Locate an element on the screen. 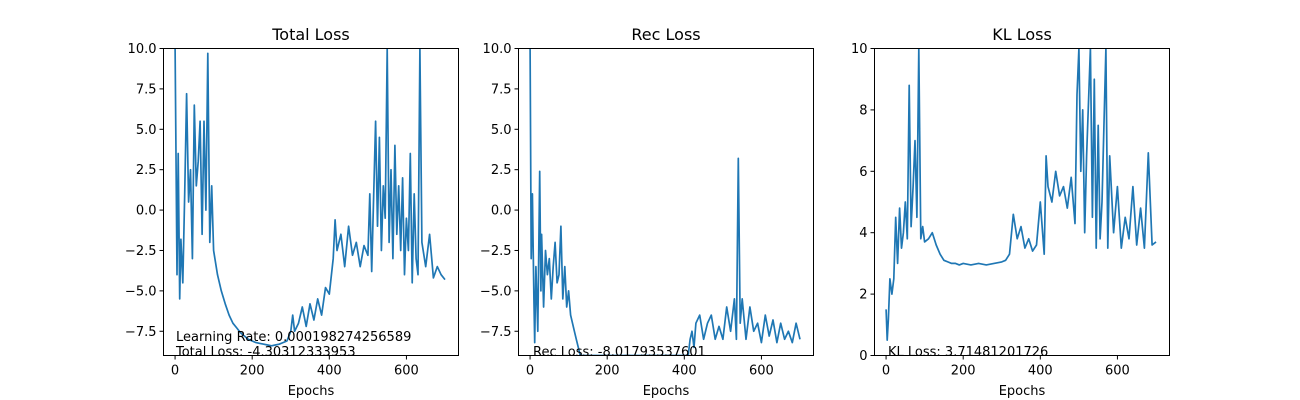 The image size is (1300, 400). rec-loss-ytick-label: 5.0 is located at coordinates (501, 130).